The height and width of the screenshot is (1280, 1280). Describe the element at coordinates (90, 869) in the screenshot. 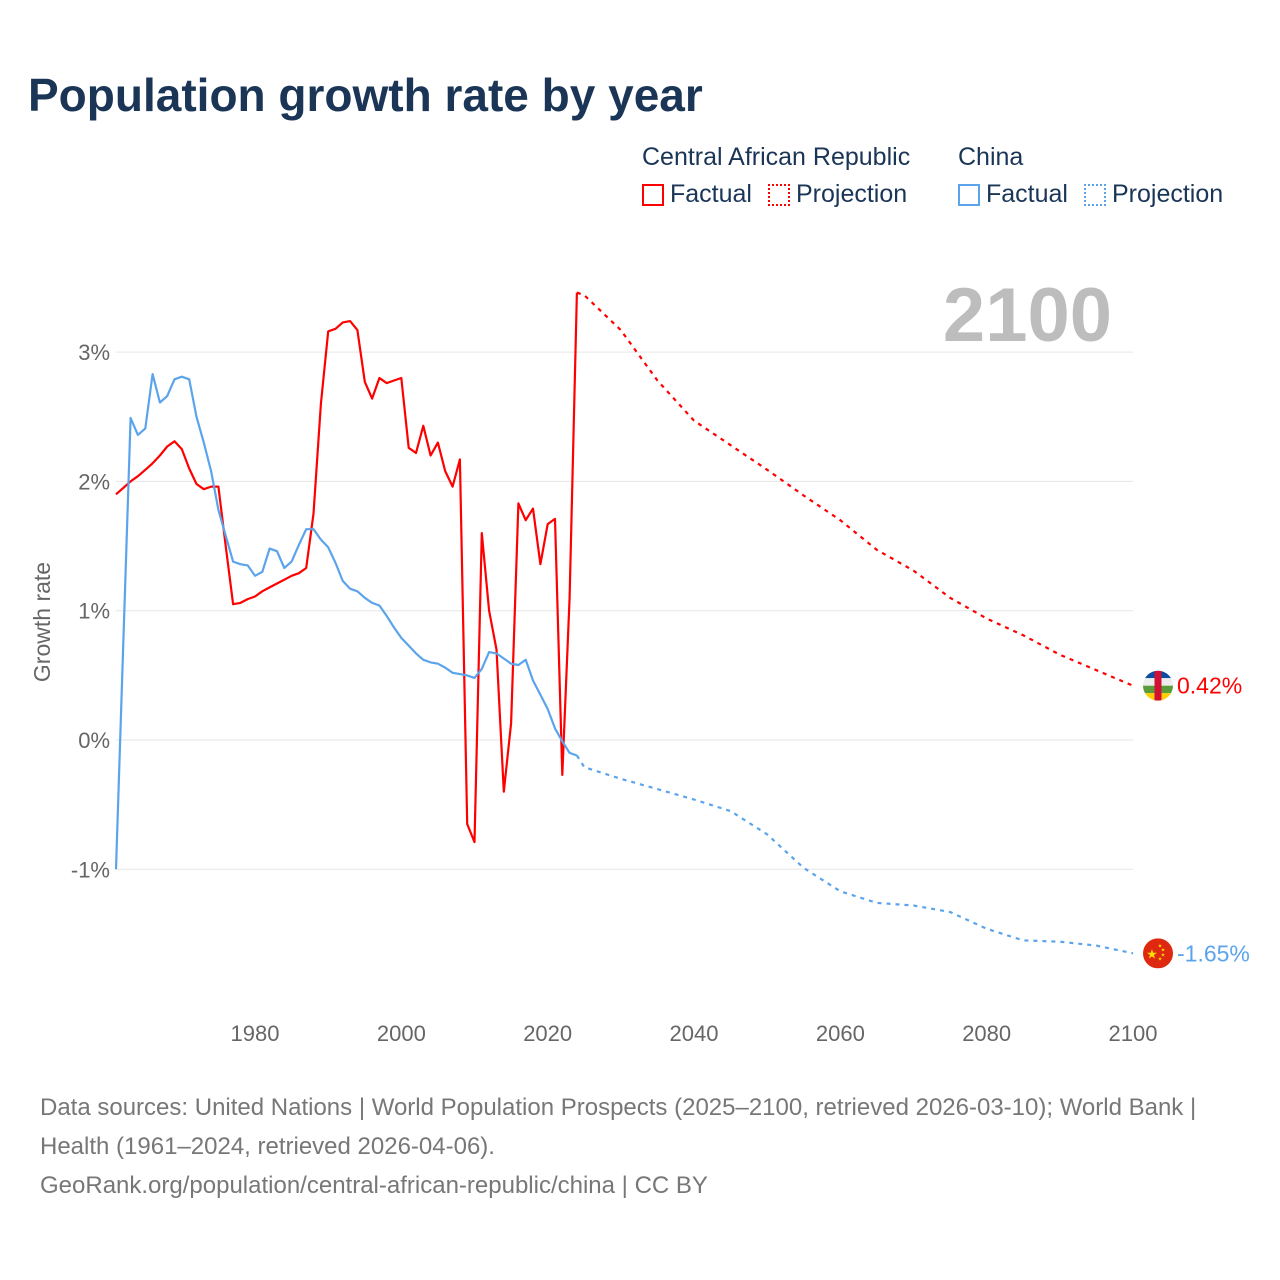

I see `y-tick-label: -1%` at that location.